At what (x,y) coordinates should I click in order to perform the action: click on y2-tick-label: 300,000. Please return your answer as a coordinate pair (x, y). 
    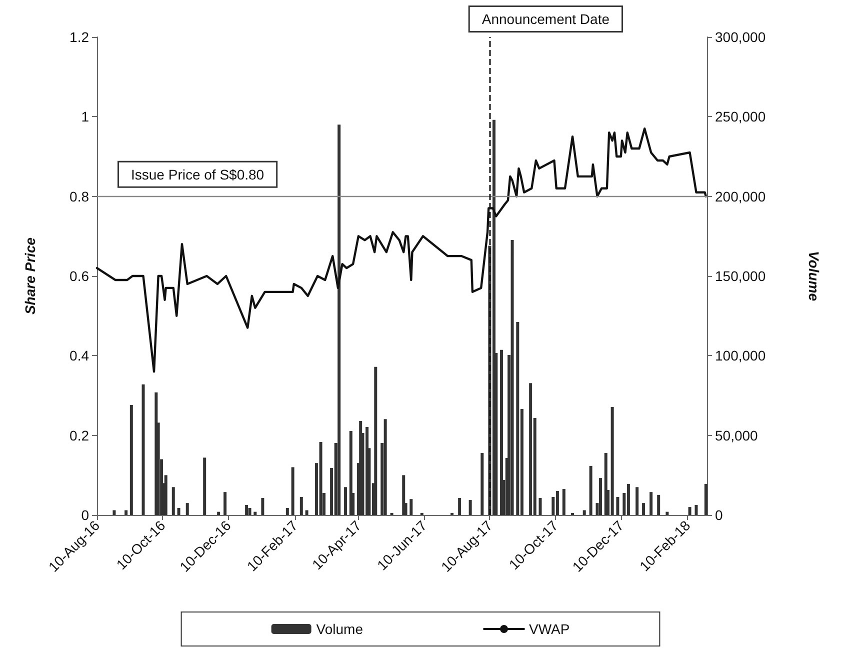
    Looking at the image, I should click on (740, 37).